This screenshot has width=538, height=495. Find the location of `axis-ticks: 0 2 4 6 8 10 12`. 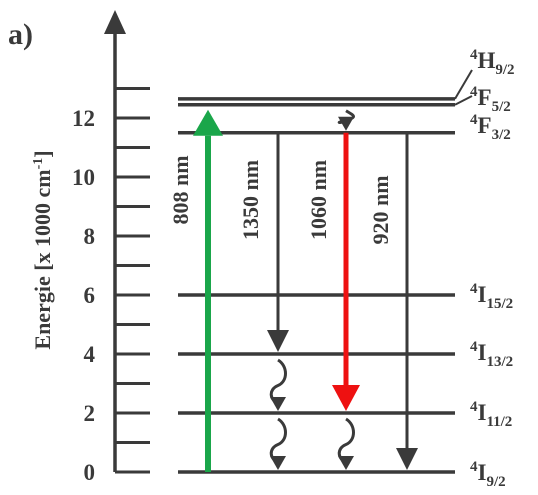

axis-ticks: 0 2 4 6 8 10 12 is located at coordinates (111, 286).